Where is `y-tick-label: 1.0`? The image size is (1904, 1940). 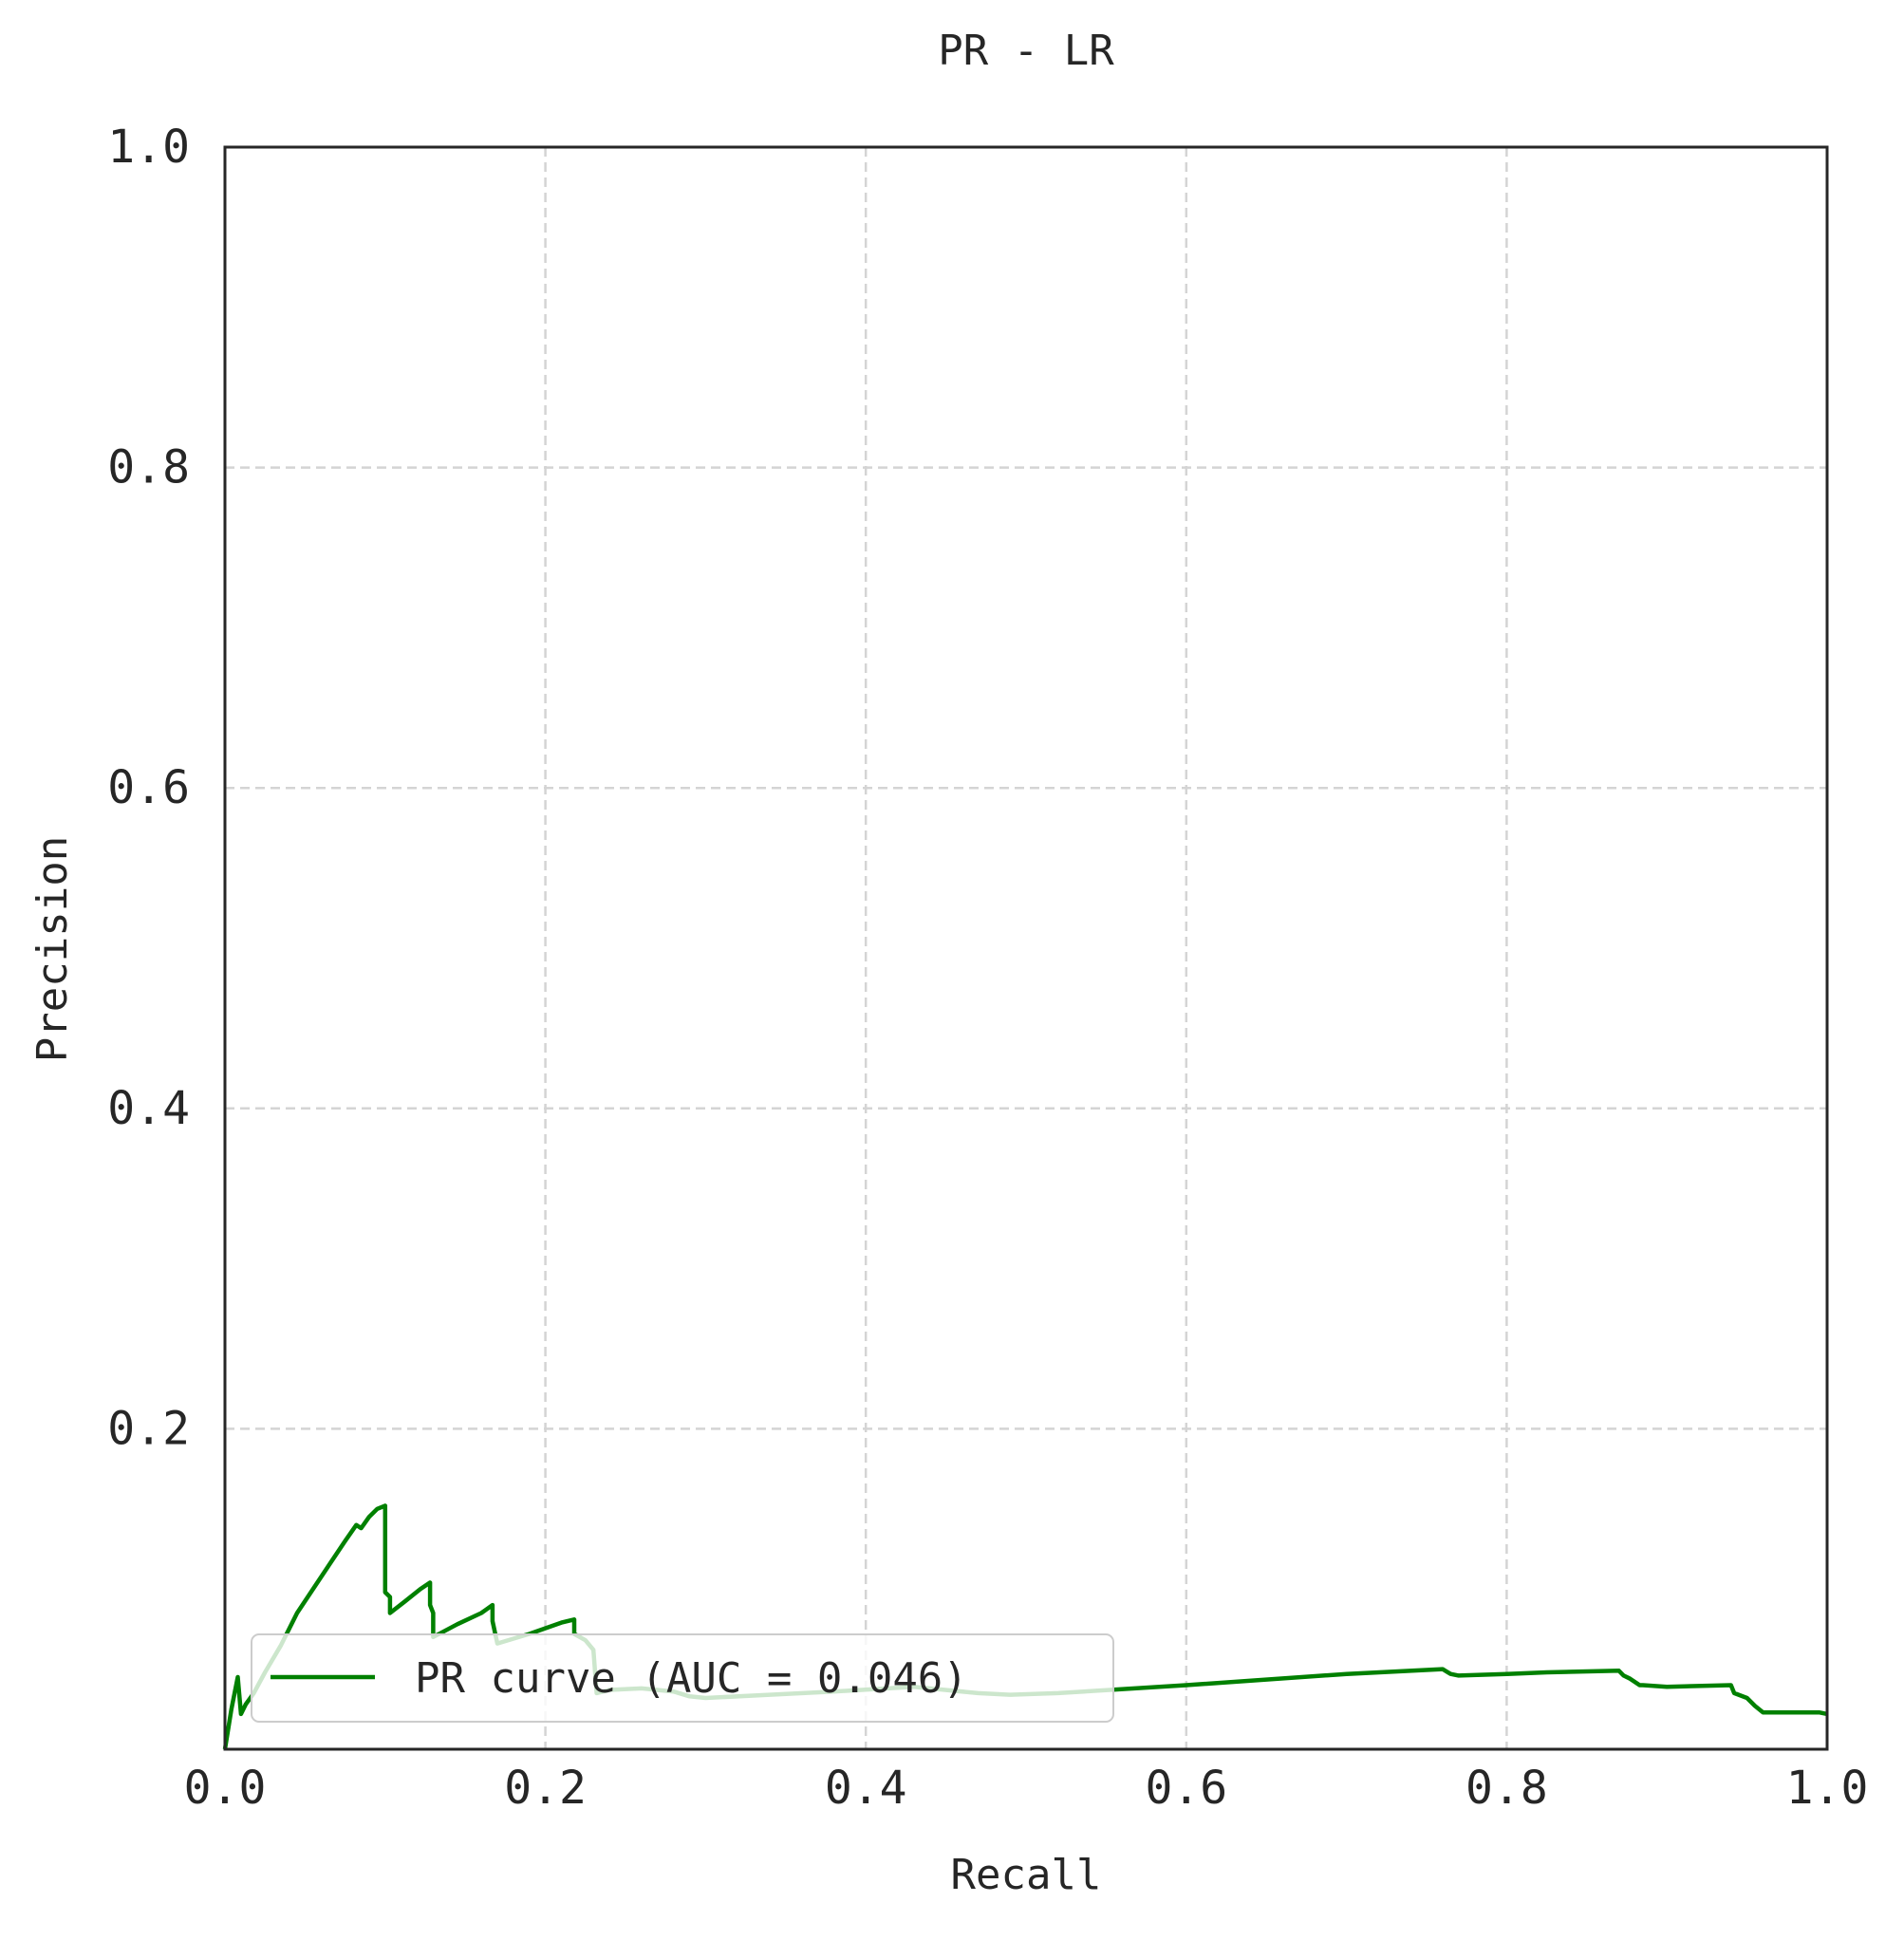
y-tick-label: 1.0 is located at coordinates (148, 147).